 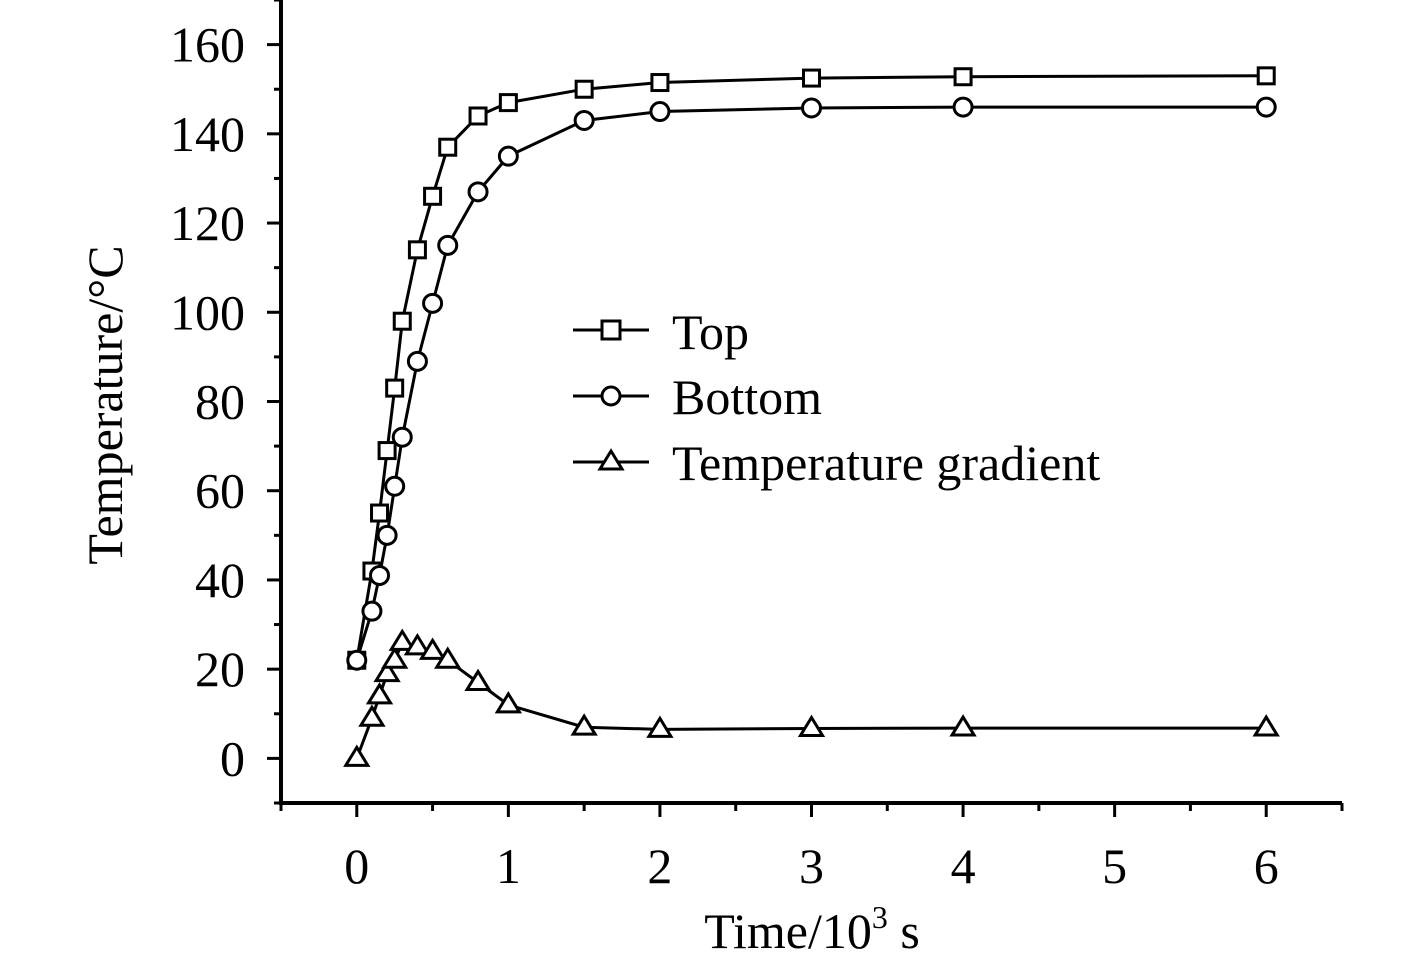 What do you see at coordinates (611, 396) in the screenshot?
I see `legend-marker-circle` at bounding box center [611, 396].